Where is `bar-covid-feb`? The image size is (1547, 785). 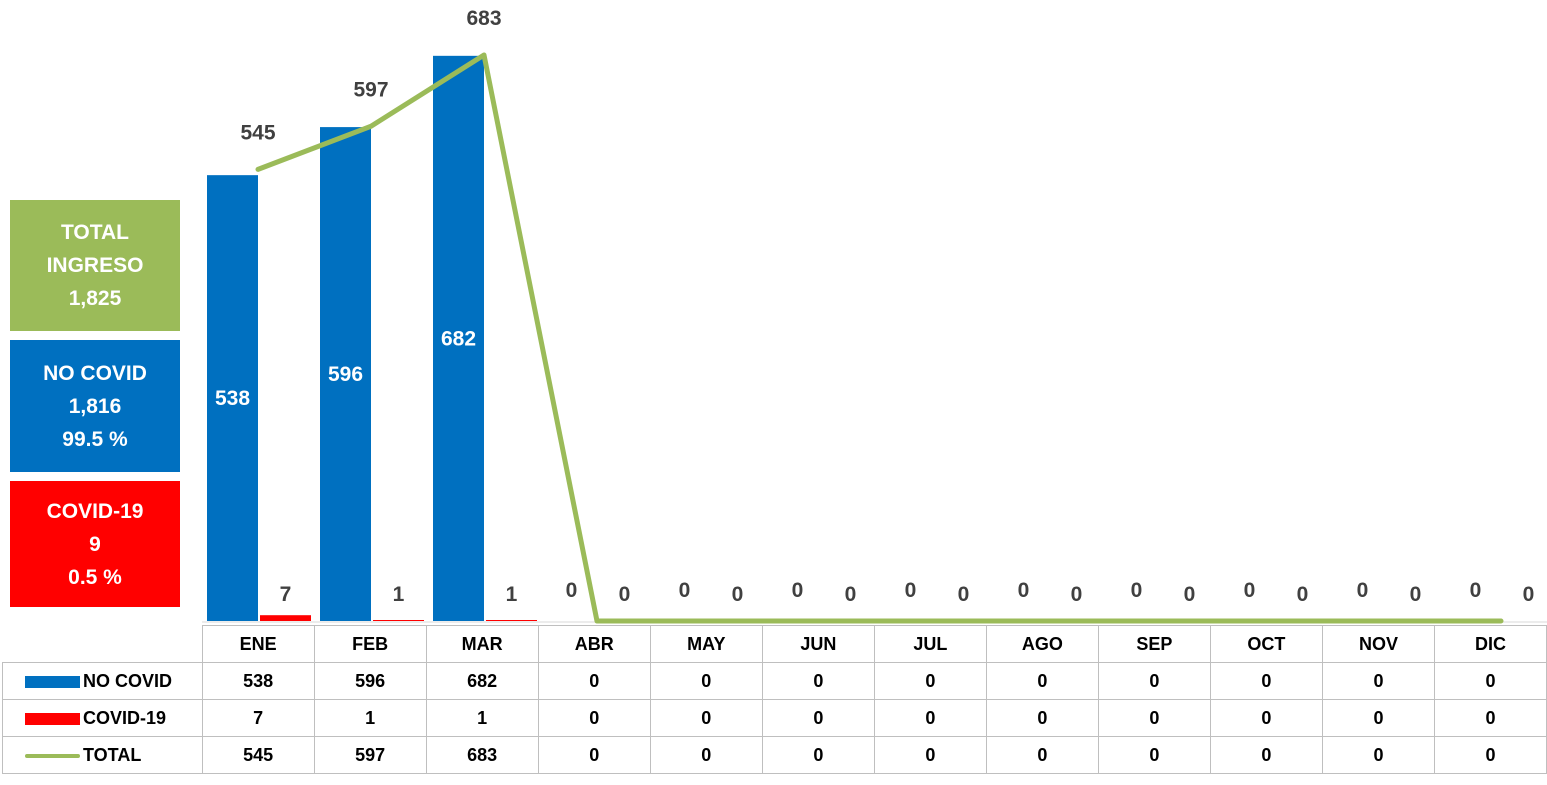 bar-covid-feb is located at coordinates (398, 620).